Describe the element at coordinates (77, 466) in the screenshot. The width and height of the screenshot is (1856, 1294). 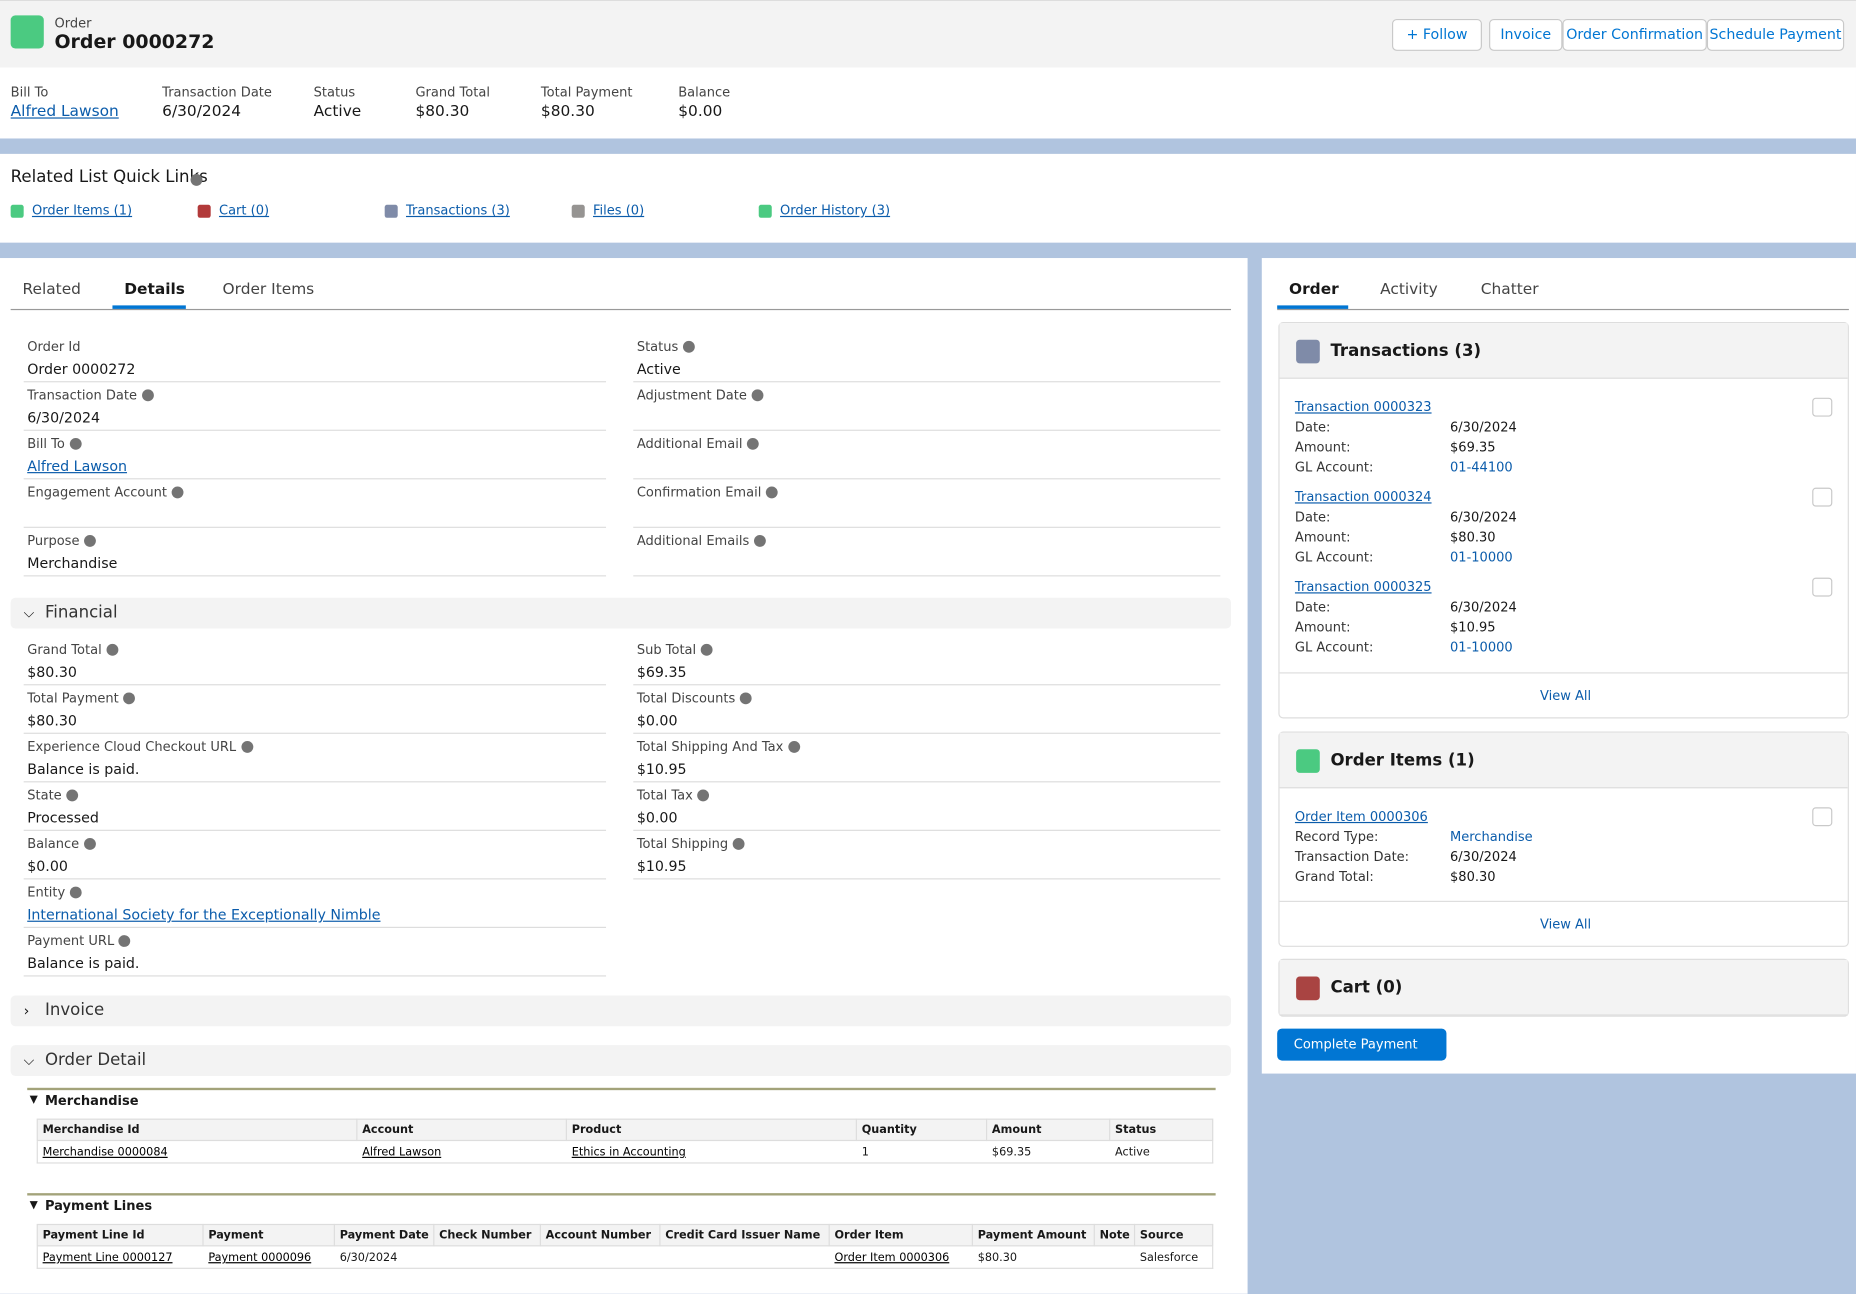
I see `field-value: Alfred Lawson` at that location.